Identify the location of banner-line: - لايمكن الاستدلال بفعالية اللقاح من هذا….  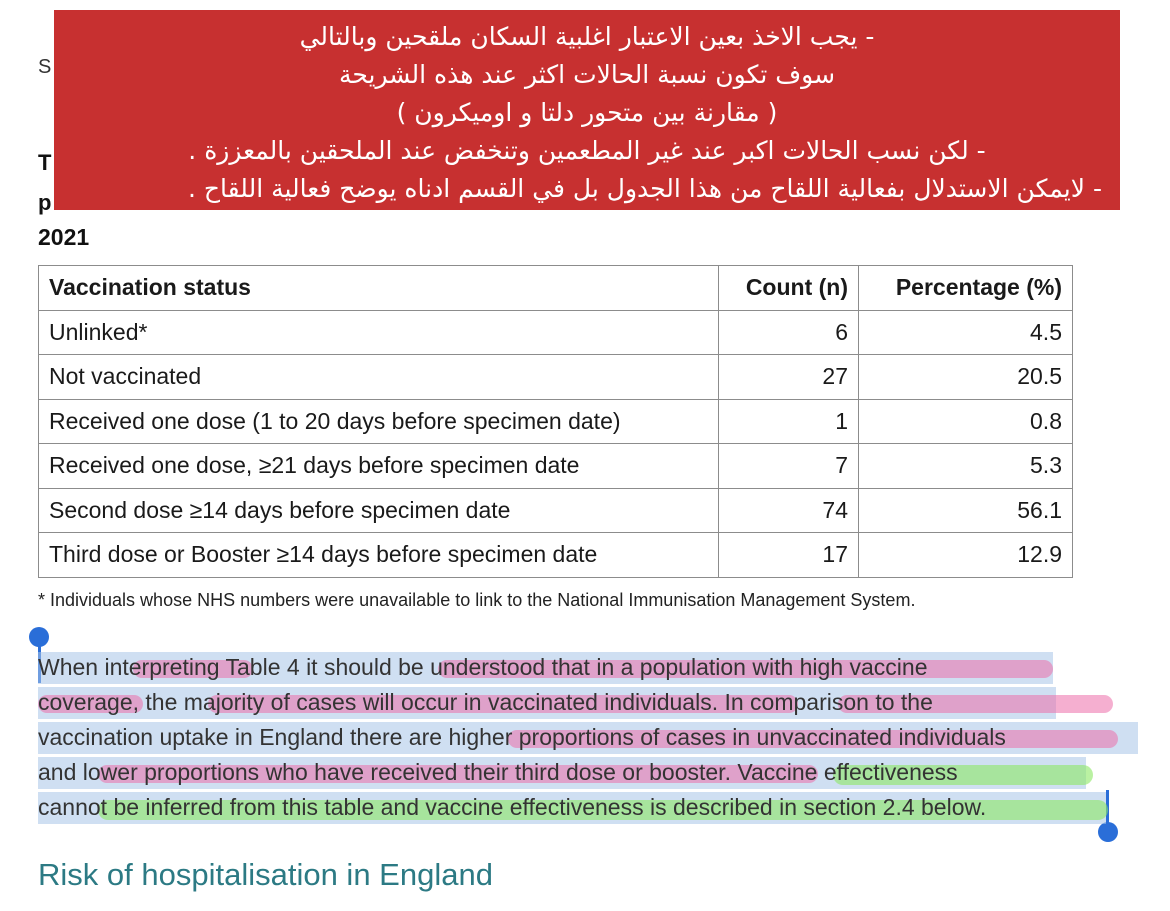
(645, 188).